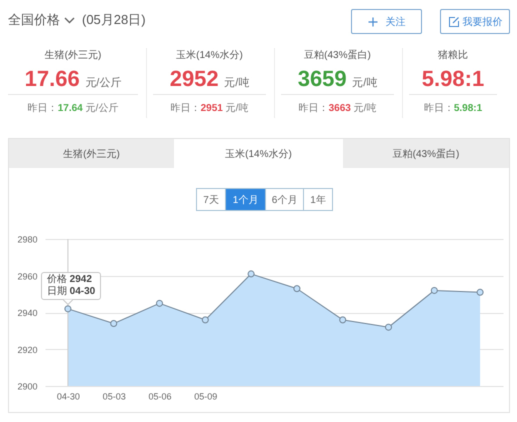  What do you see at coordinates (206, 397) in the screenshot?
I see `x-tick-label: 05-09` at bounding box center [206, 397].